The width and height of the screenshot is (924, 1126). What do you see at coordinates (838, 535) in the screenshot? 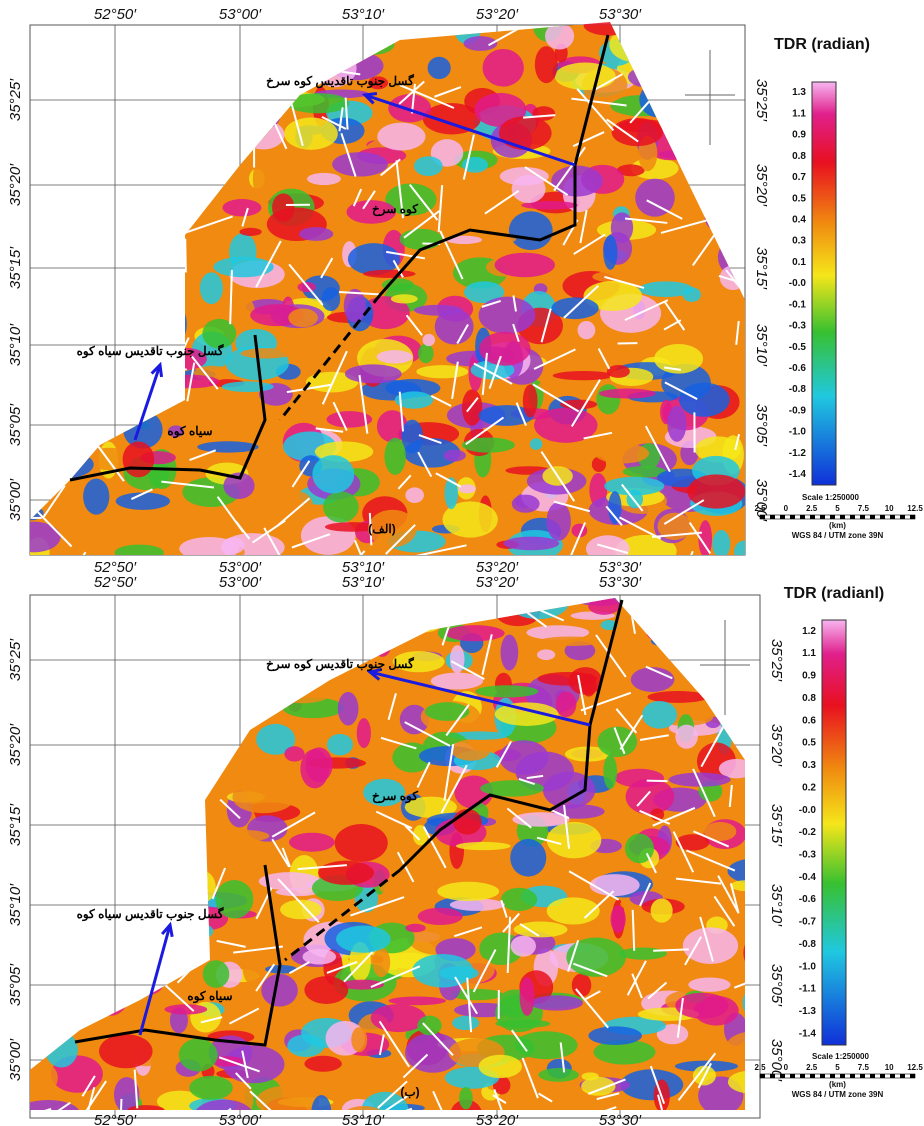
I see `projection: WGS 84 / UTM zone 39N` at bounding box center [838, 535].